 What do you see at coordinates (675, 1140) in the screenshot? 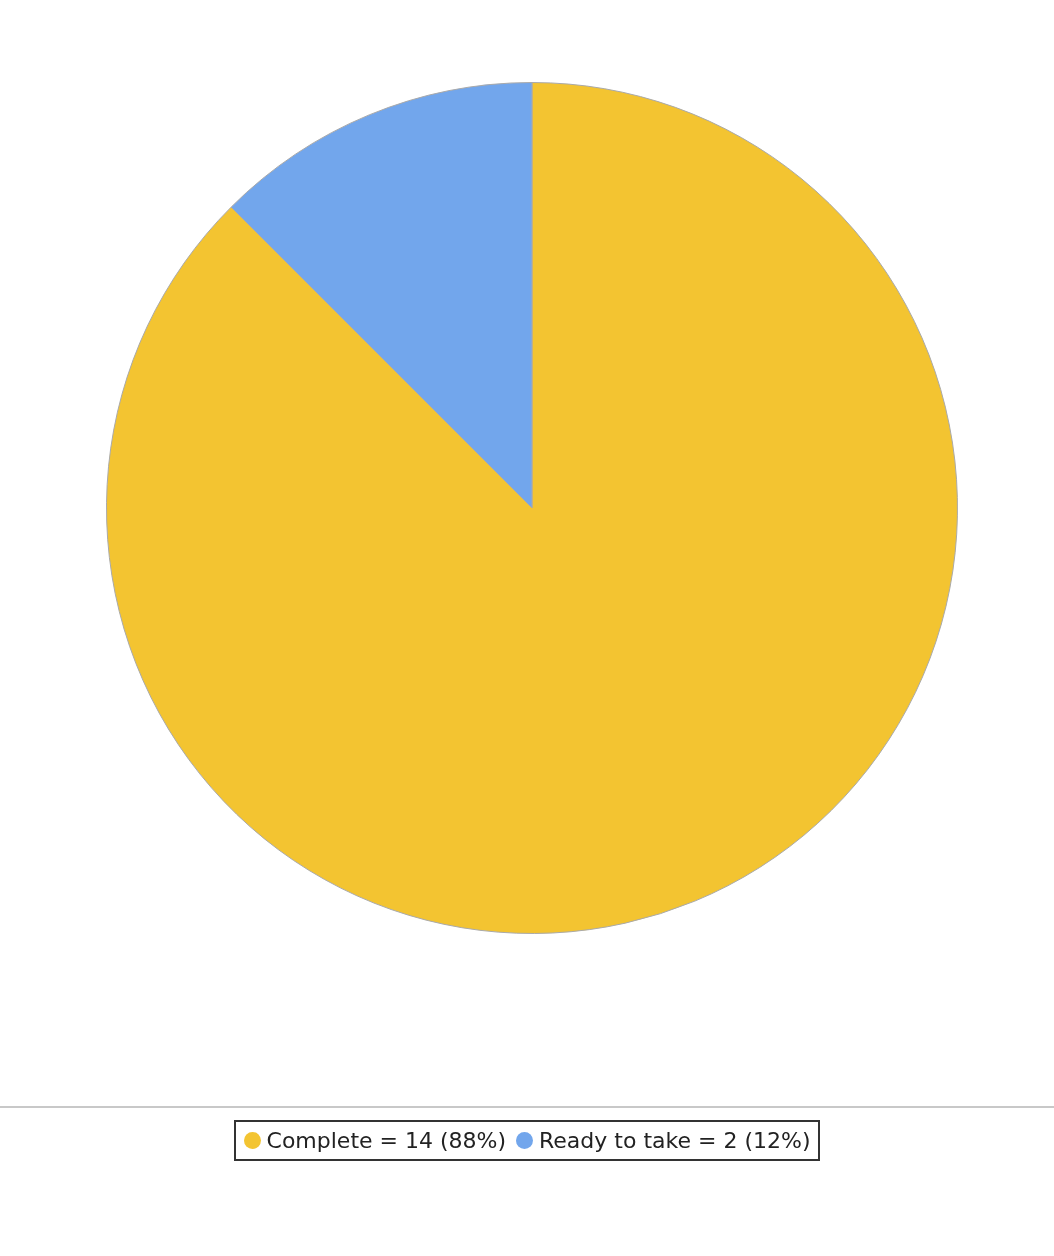
I see `legend-label: Ready to take = 2 (12%)` at bounding box center [675, 1140].